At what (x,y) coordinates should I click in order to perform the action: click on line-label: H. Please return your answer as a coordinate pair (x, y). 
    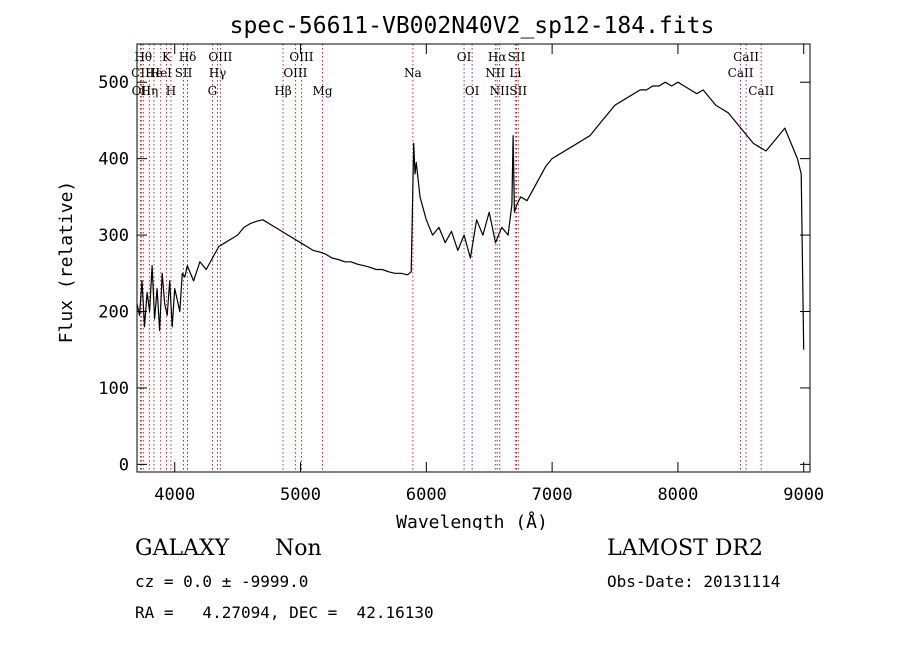
    Looking at the image, I should click on (171, 91).